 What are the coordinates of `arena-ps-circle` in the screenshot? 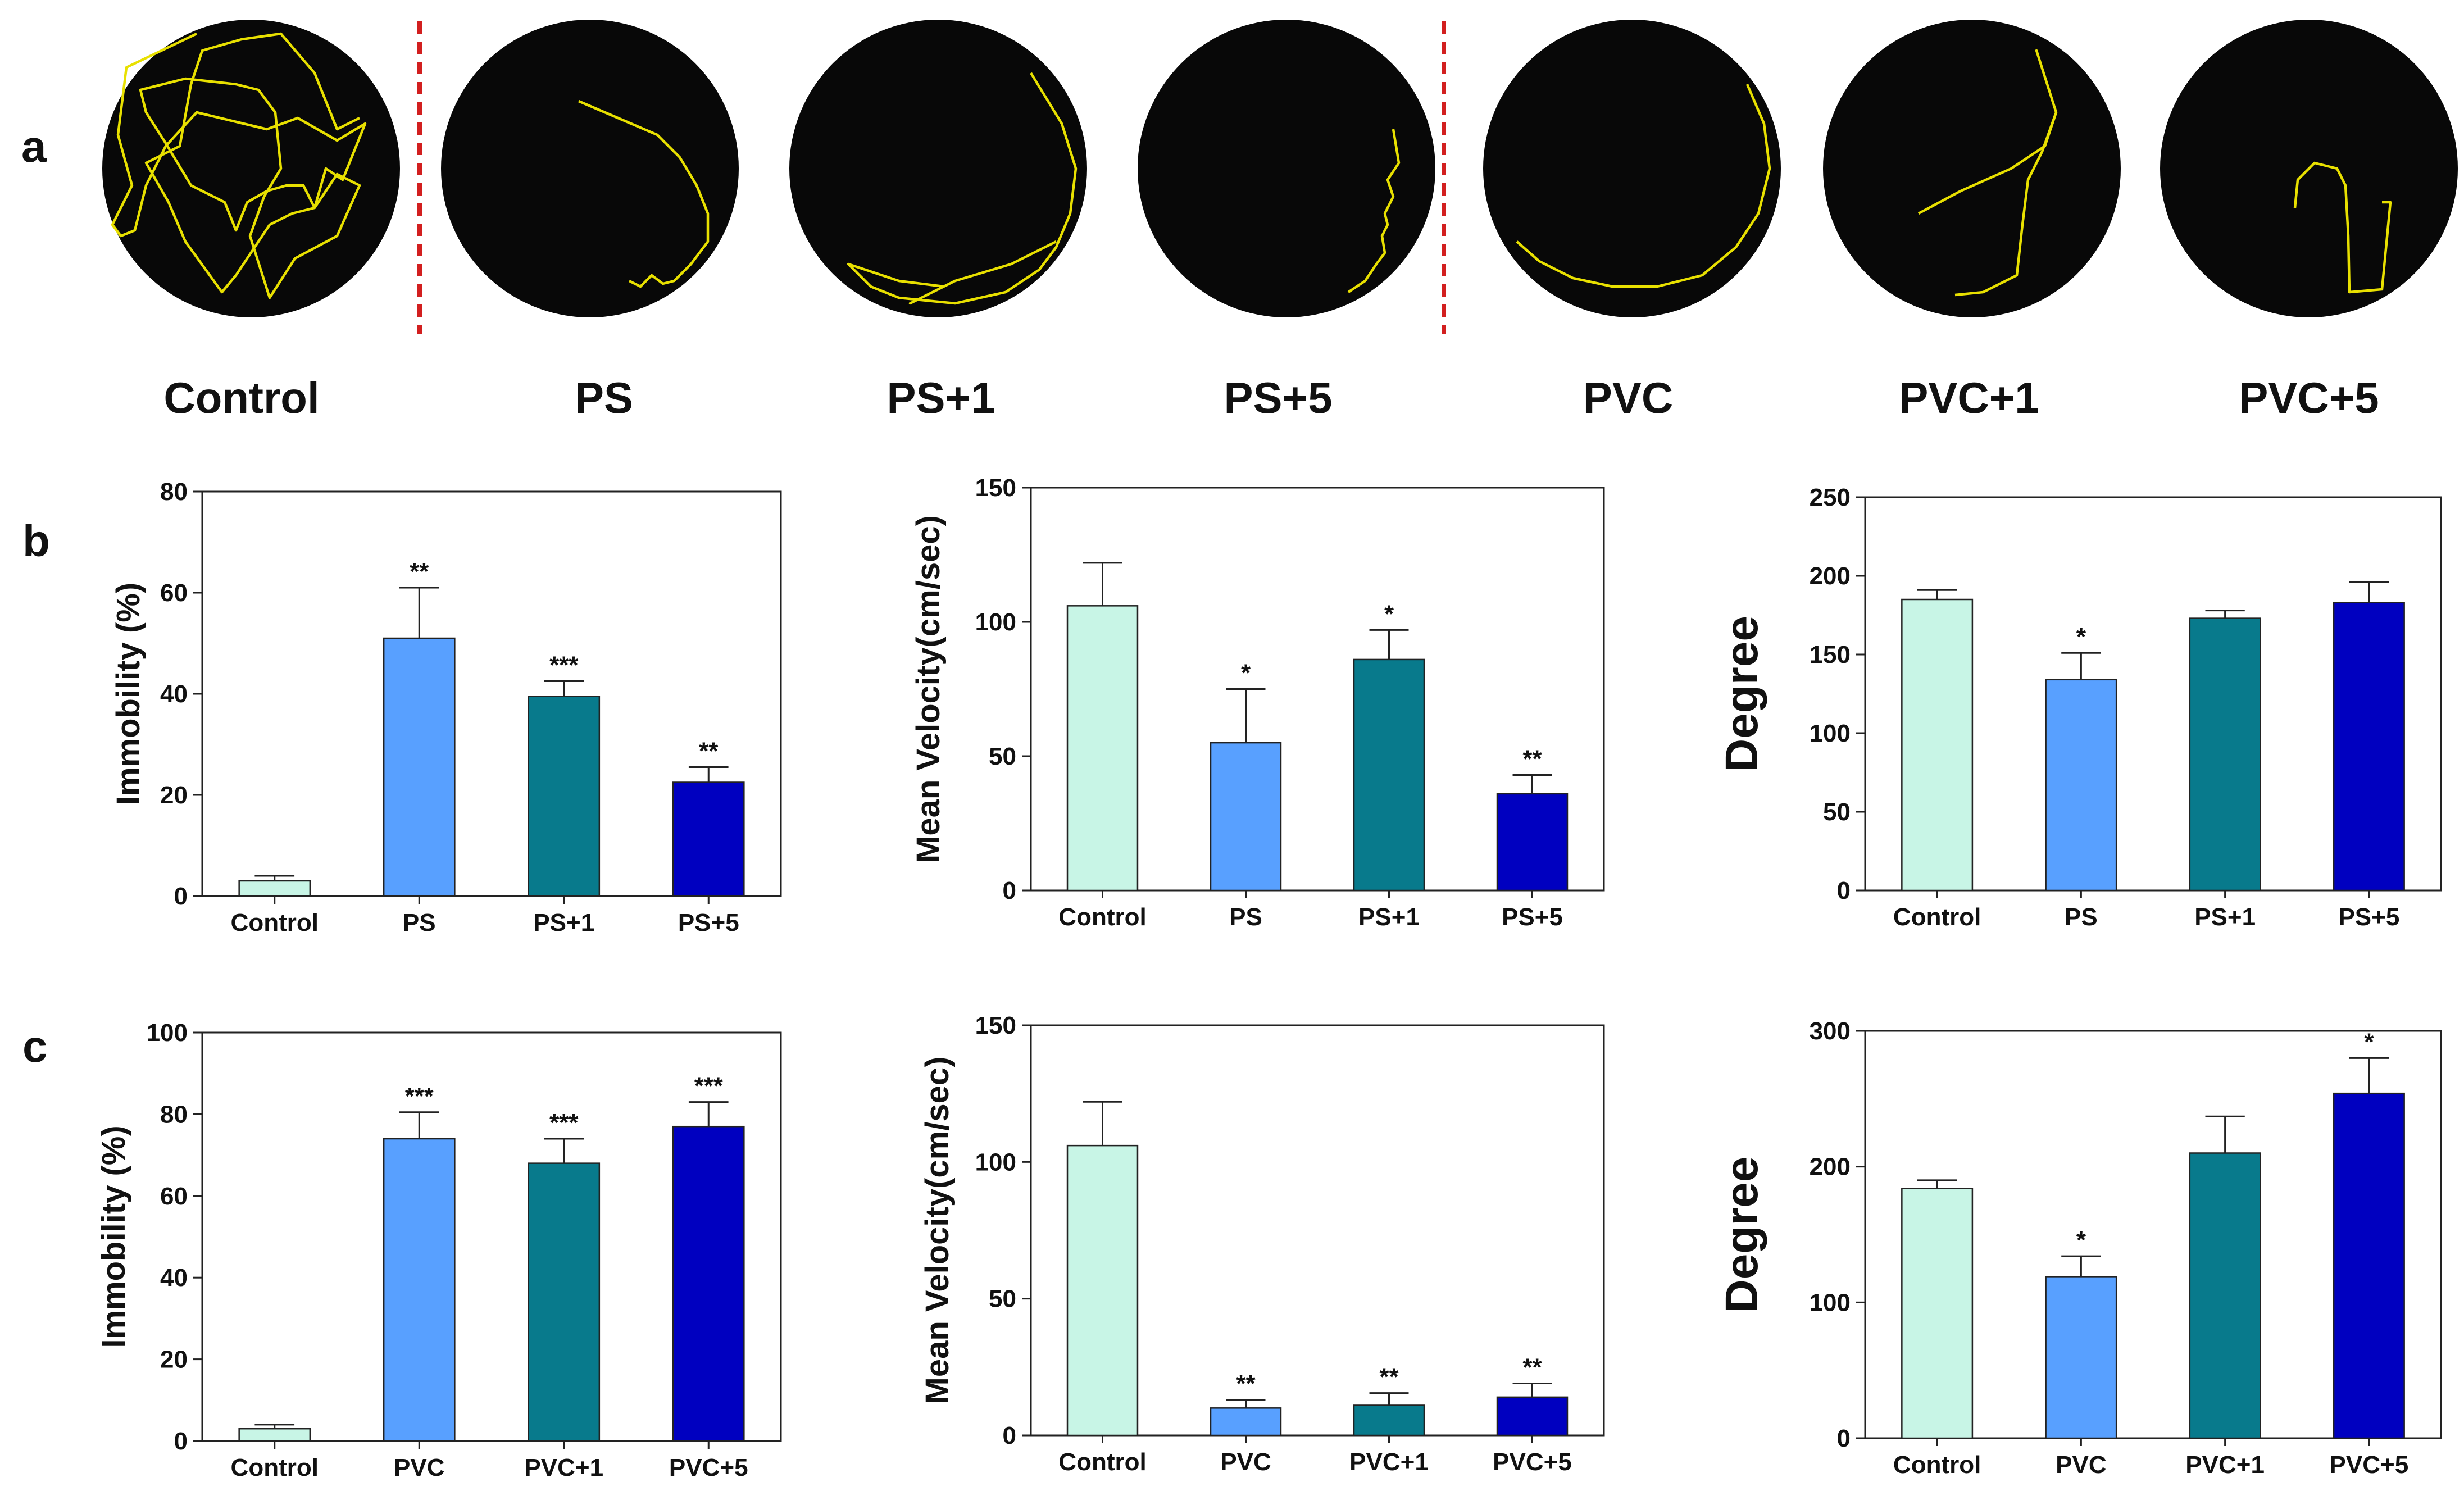 It's located at (590, 168).